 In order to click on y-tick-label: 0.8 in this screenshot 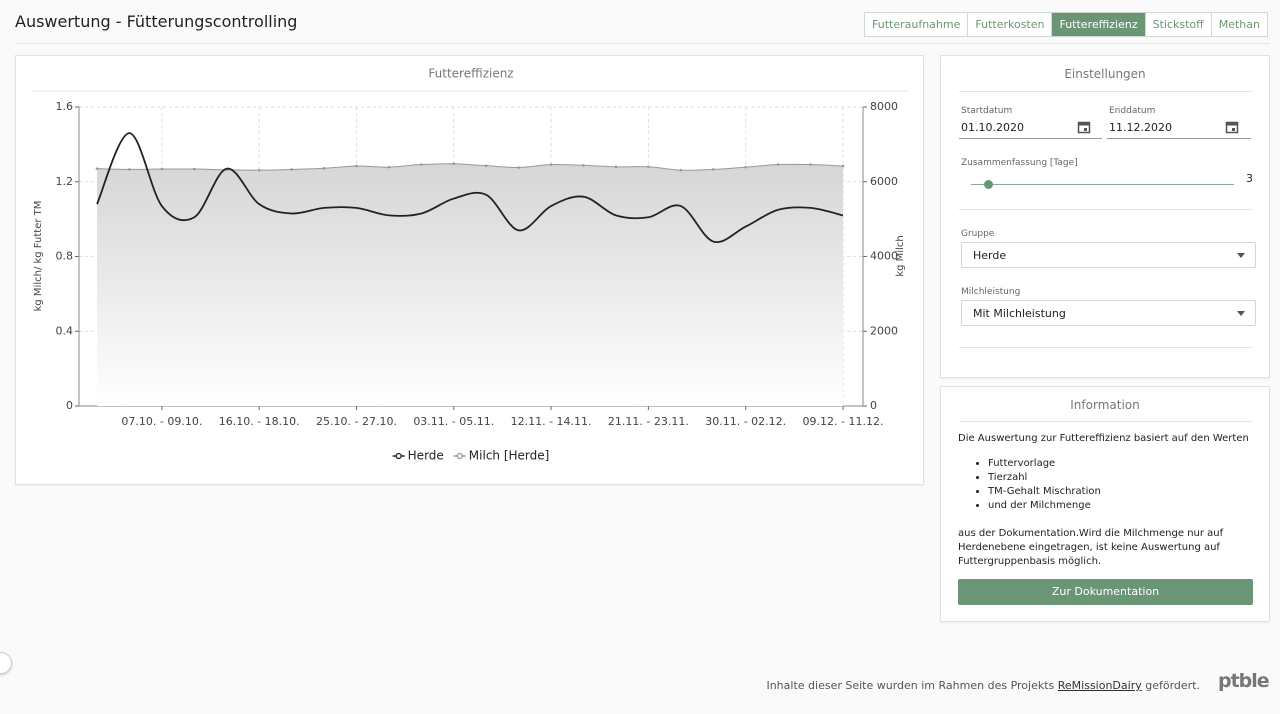, I will do `click(65, 256)`.